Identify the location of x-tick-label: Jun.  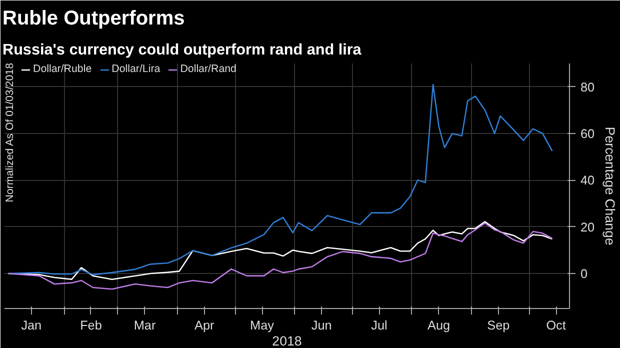
(321, 325).